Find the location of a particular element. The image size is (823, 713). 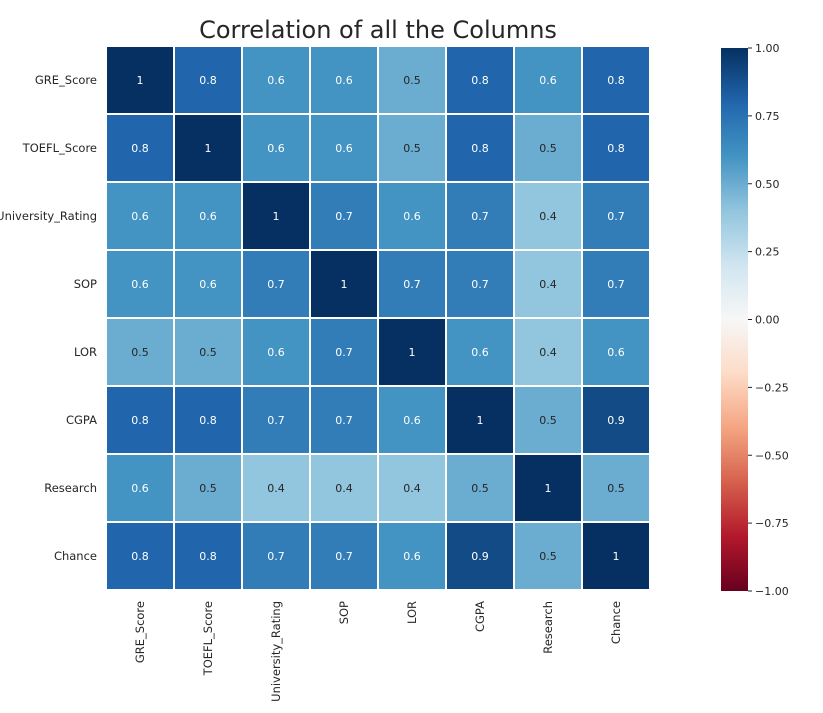

chart-title: Correlation of all the Columns is located at coordinates (378, 30).